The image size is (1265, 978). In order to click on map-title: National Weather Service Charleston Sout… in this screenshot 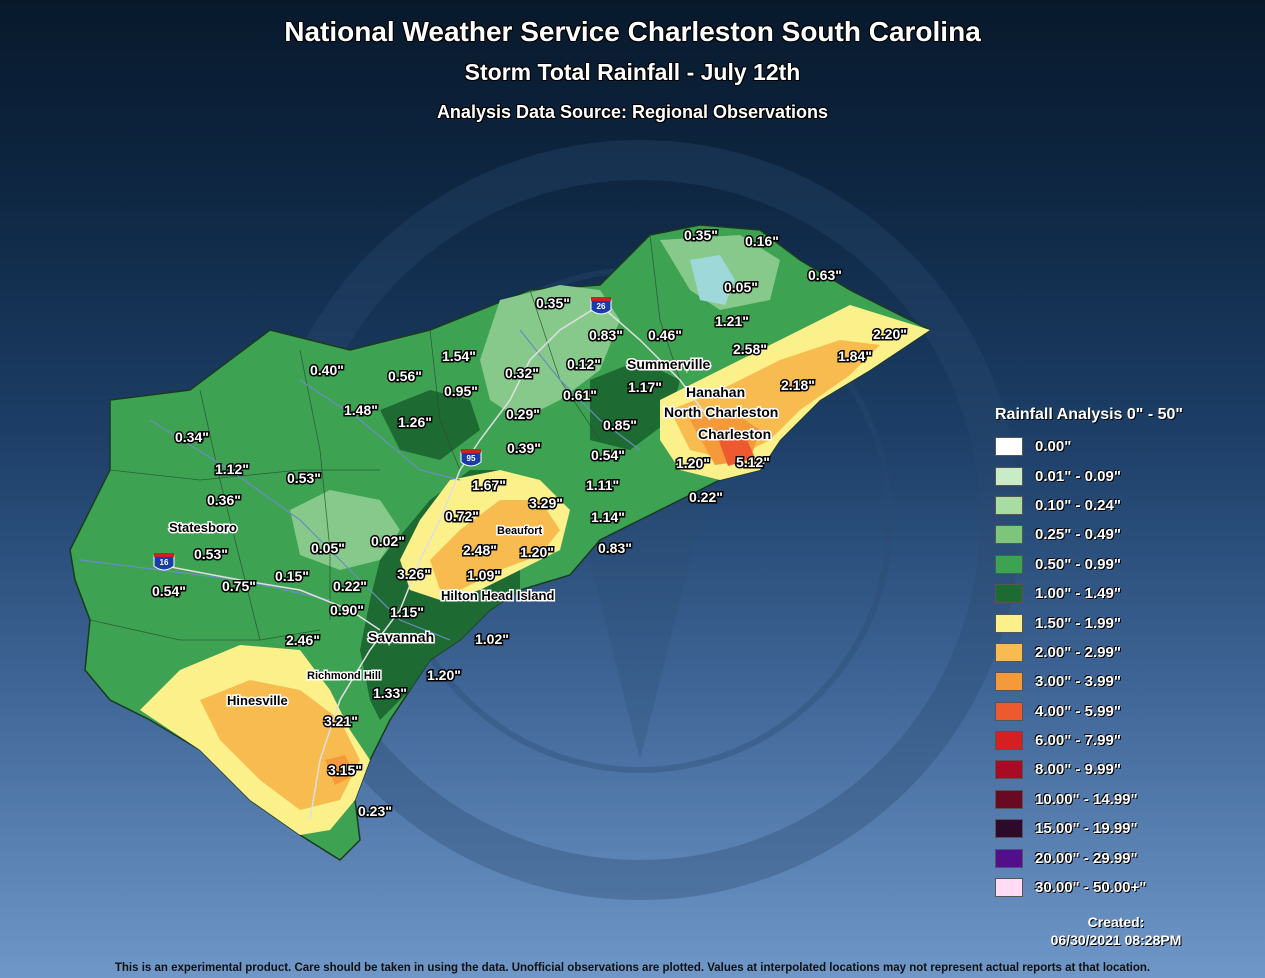, I will do `click(632, 31)`.